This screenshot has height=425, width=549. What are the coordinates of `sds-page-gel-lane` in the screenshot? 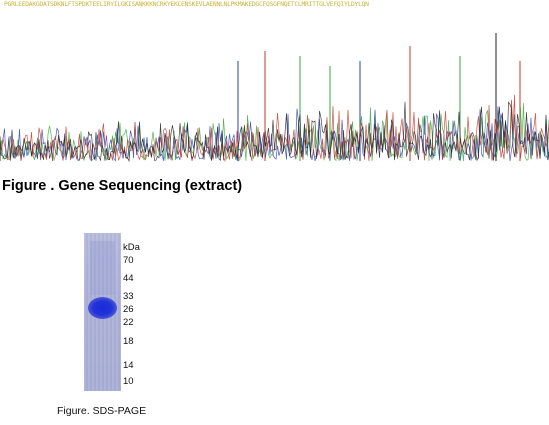 It's located at (102, 312).